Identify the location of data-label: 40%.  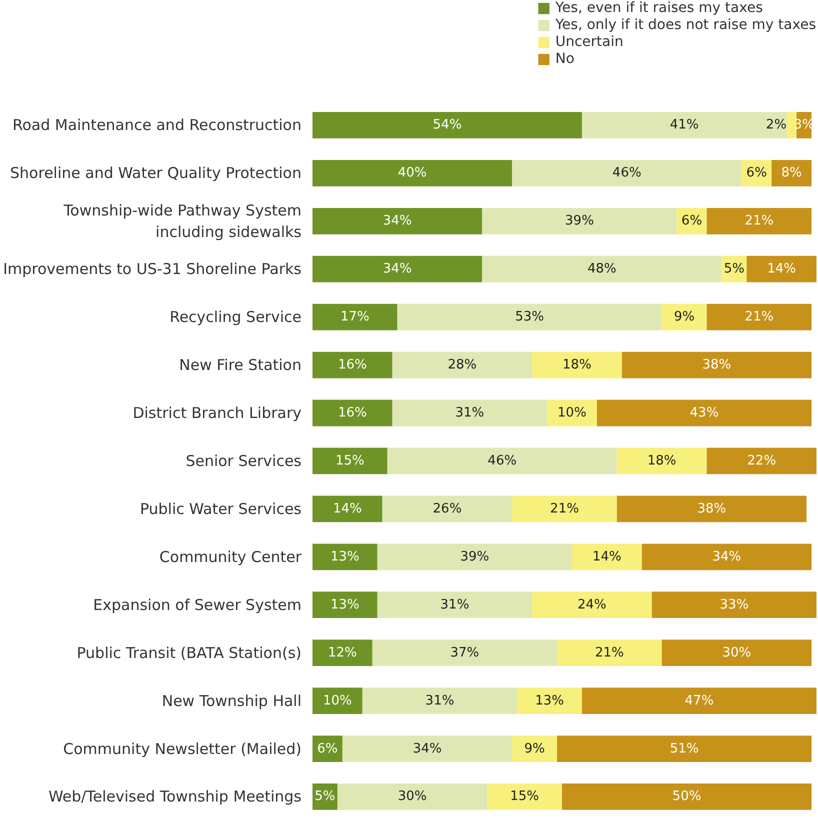
(412, 173).